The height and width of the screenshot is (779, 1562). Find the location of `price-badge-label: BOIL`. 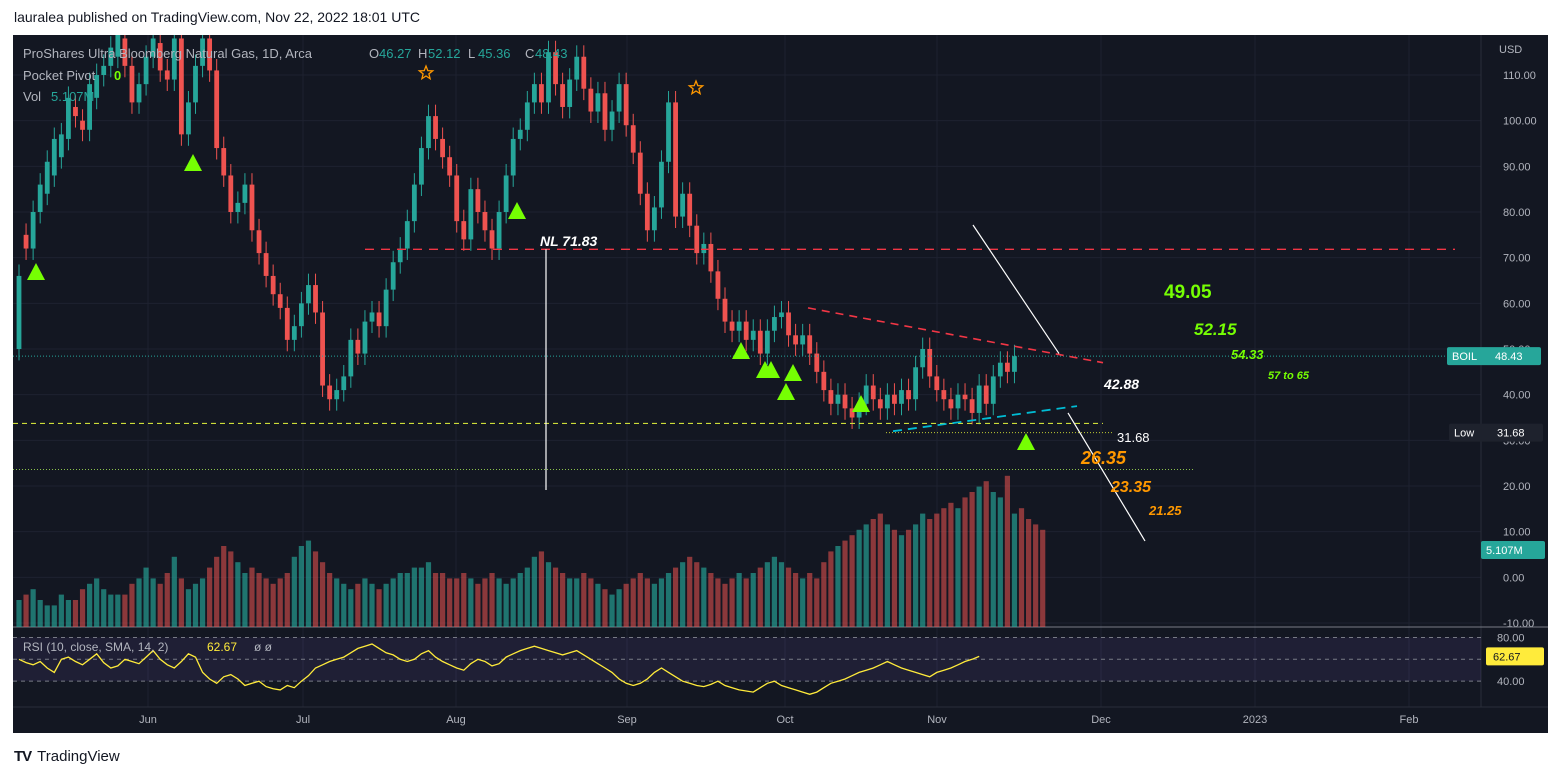

price-badge-label: BOIL is located at coordinates (1464, 357).